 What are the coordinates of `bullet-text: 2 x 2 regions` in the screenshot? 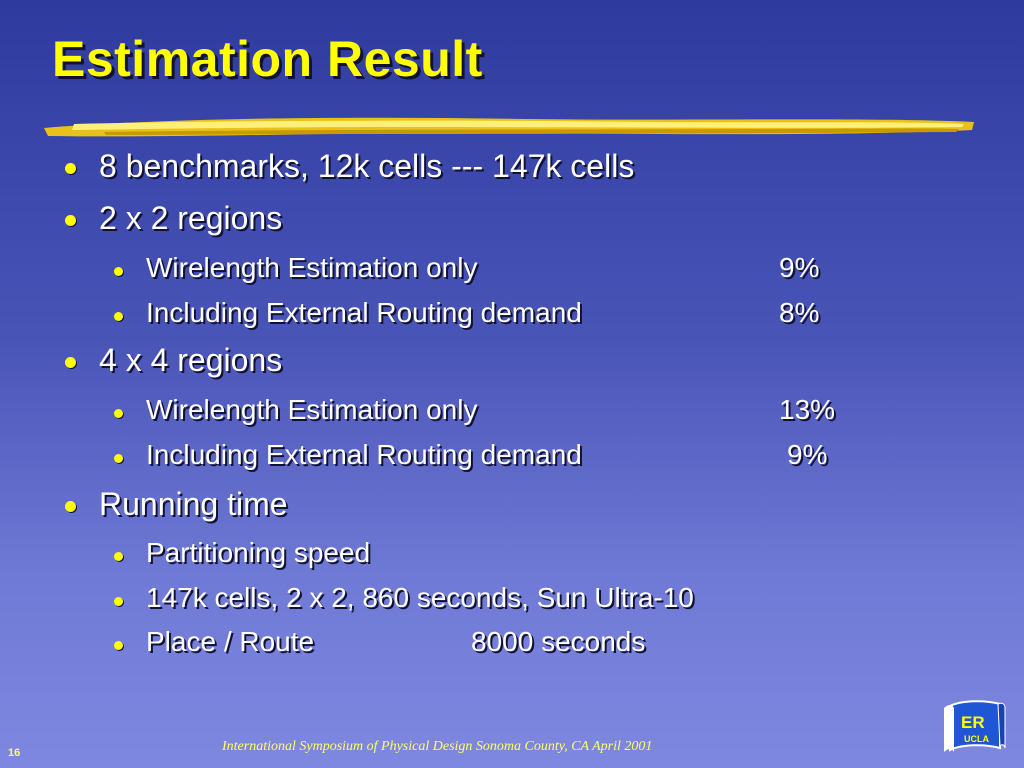 It's located at (191, 218).